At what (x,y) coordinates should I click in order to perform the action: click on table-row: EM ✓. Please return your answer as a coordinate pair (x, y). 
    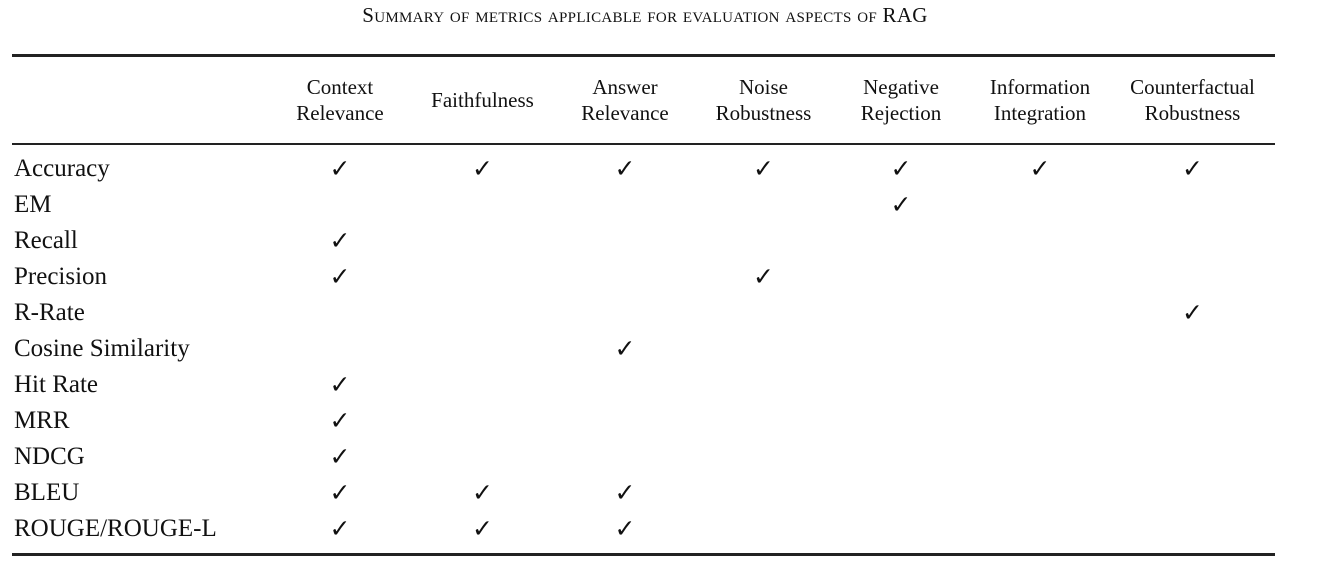
    Looking at the image, I should click on (643, 205).